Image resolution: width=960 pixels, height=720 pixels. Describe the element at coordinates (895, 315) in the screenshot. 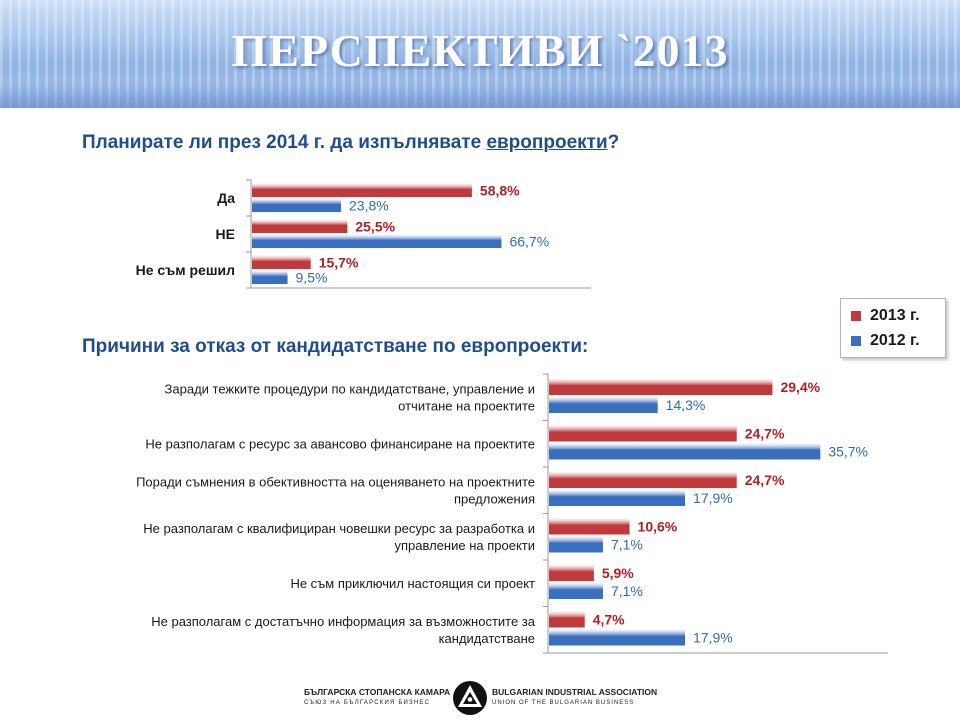

I see `legend-label-2013: 2013 г.` at that location.